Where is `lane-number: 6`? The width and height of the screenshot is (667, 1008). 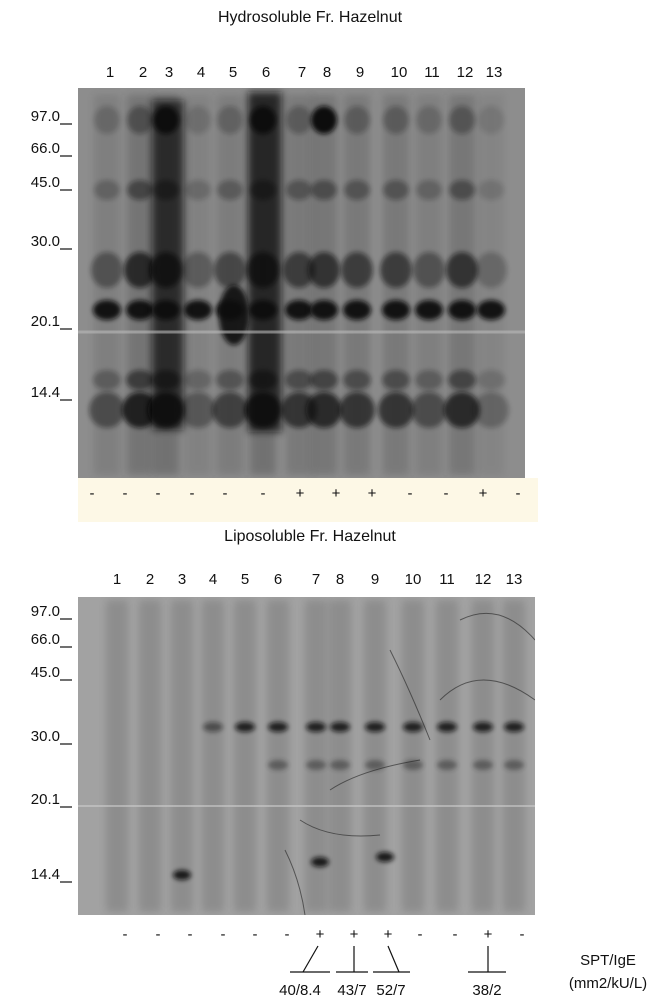
lane-number: 6 is located at coordinates (266, 72).